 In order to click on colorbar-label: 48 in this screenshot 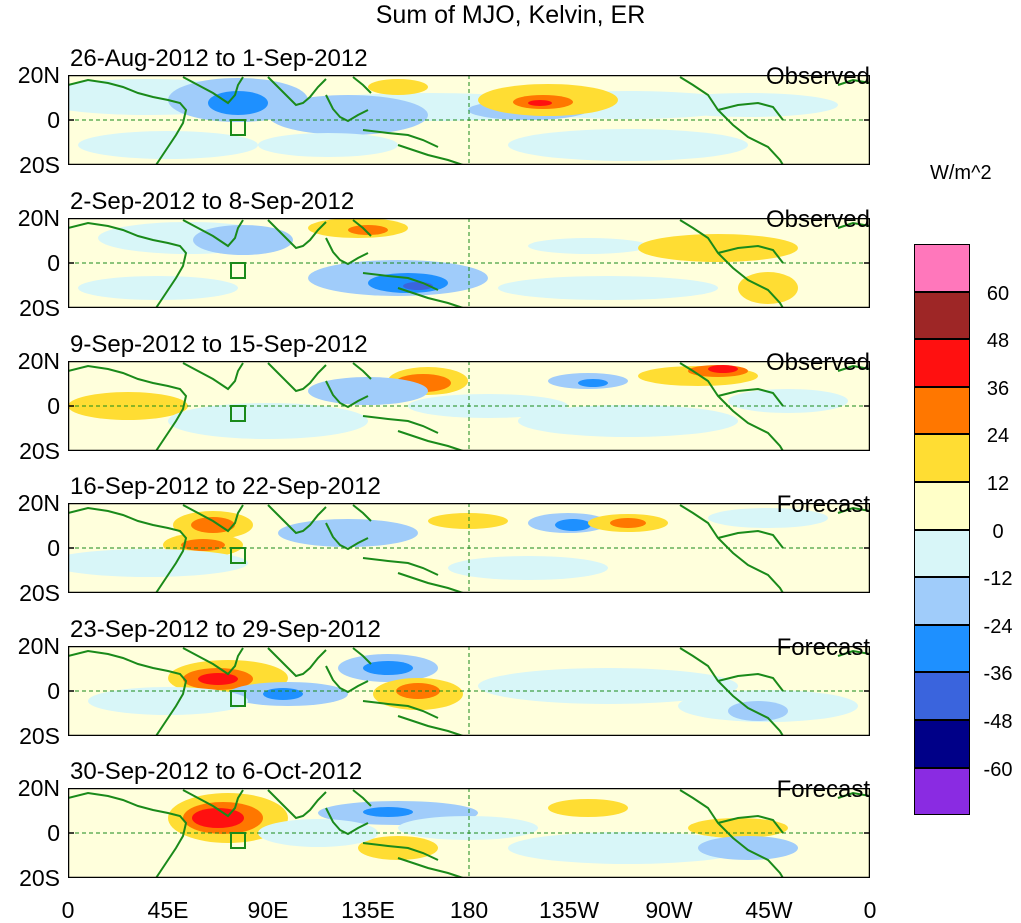, I will do `click(998, 341)`.